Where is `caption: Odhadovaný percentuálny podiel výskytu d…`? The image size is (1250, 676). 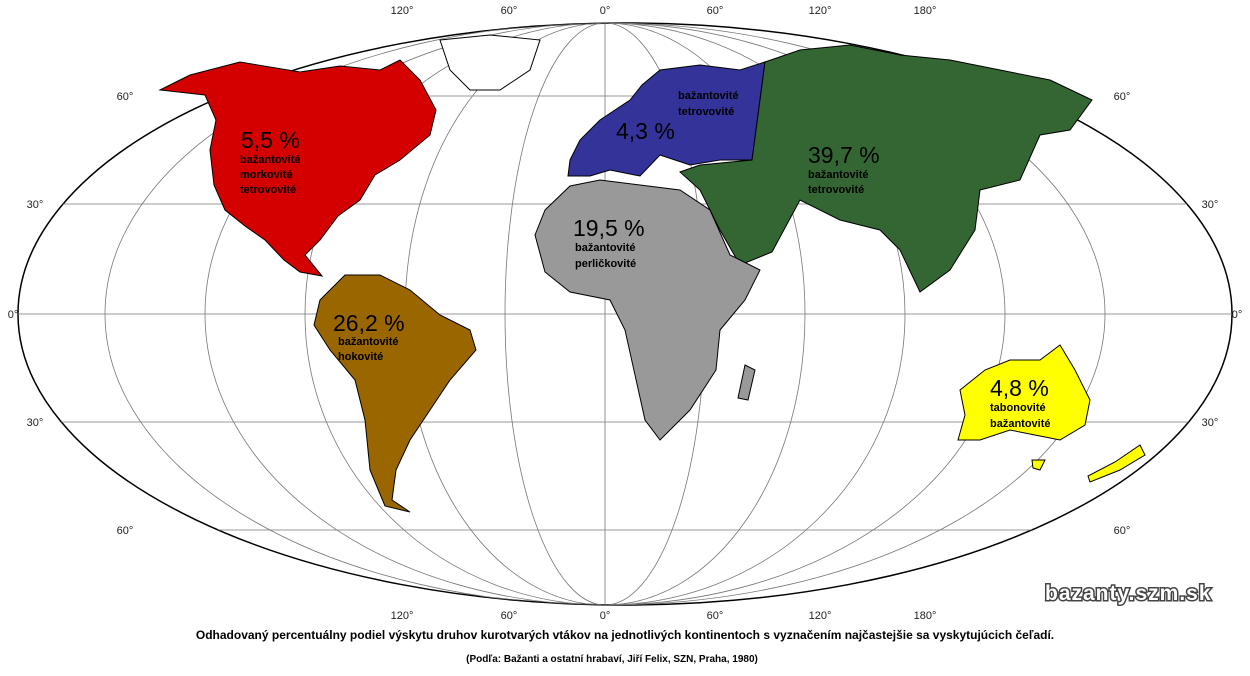 caption: Odhadovaný percentuálny podiel výskytu d… is located at coordinates (625, 635).